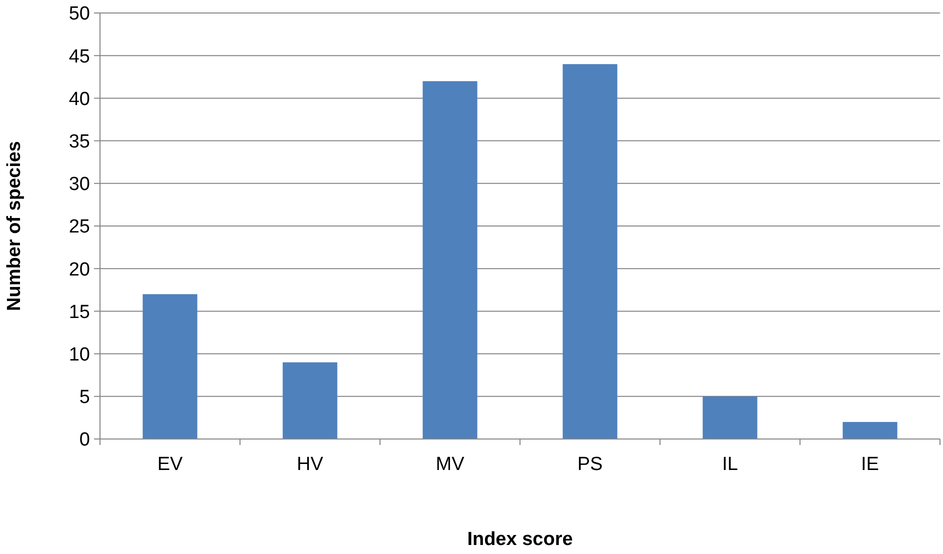 This screenshot has width=943, height=554. I want to click on x-tick-label: EV, so click(170, 464).